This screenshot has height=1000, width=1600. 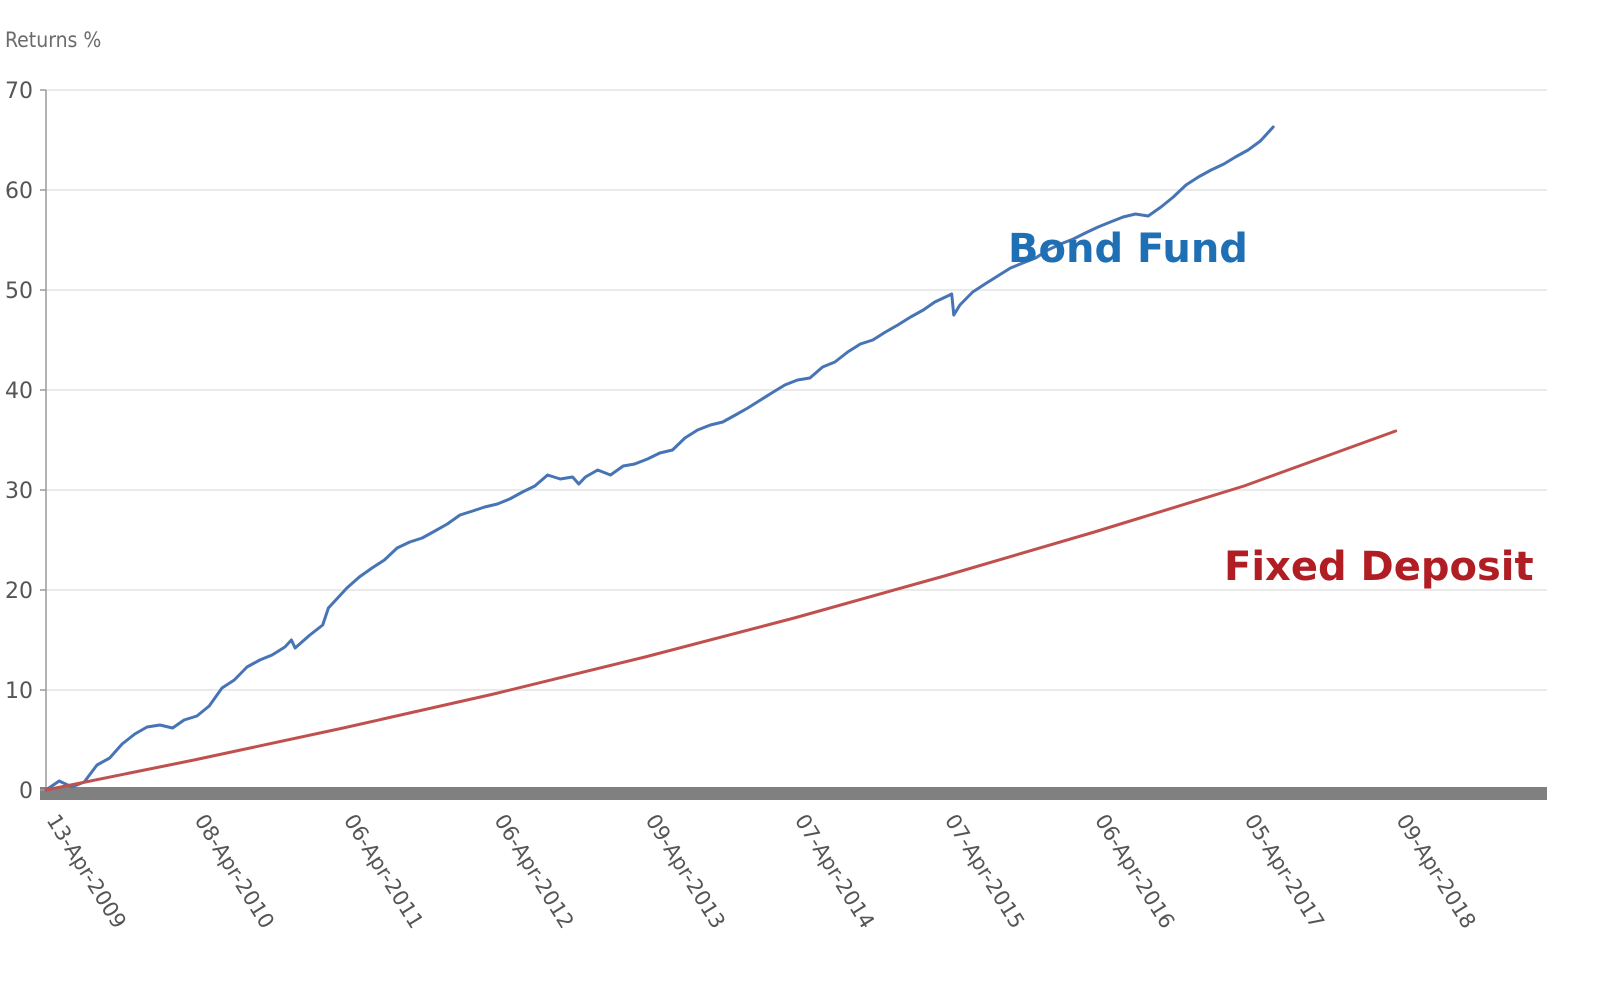 What do you see at coordinates (86, 871) in the screenshot?
I see `x-tick-label-0: 13-Apr-2009` at bounding box center [86, 871].